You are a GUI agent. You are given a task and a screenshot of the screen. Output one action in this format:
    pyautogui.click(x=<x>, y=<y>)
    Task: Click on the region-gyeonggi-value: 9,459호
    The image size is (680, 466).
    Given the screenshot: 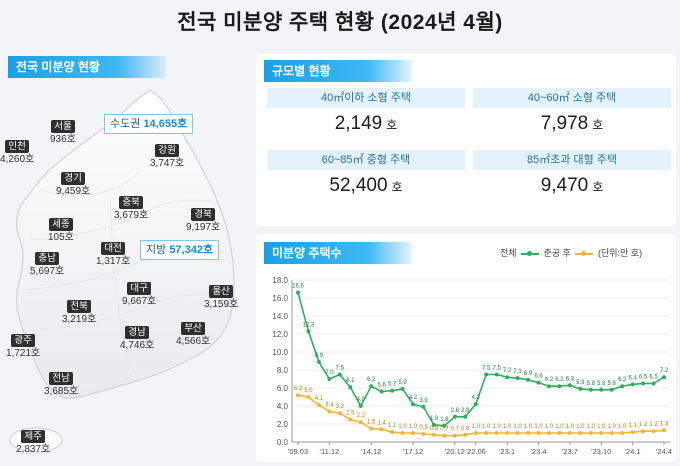 What is the action you would take?
    pyautogui.click(x=73, y=191)
    